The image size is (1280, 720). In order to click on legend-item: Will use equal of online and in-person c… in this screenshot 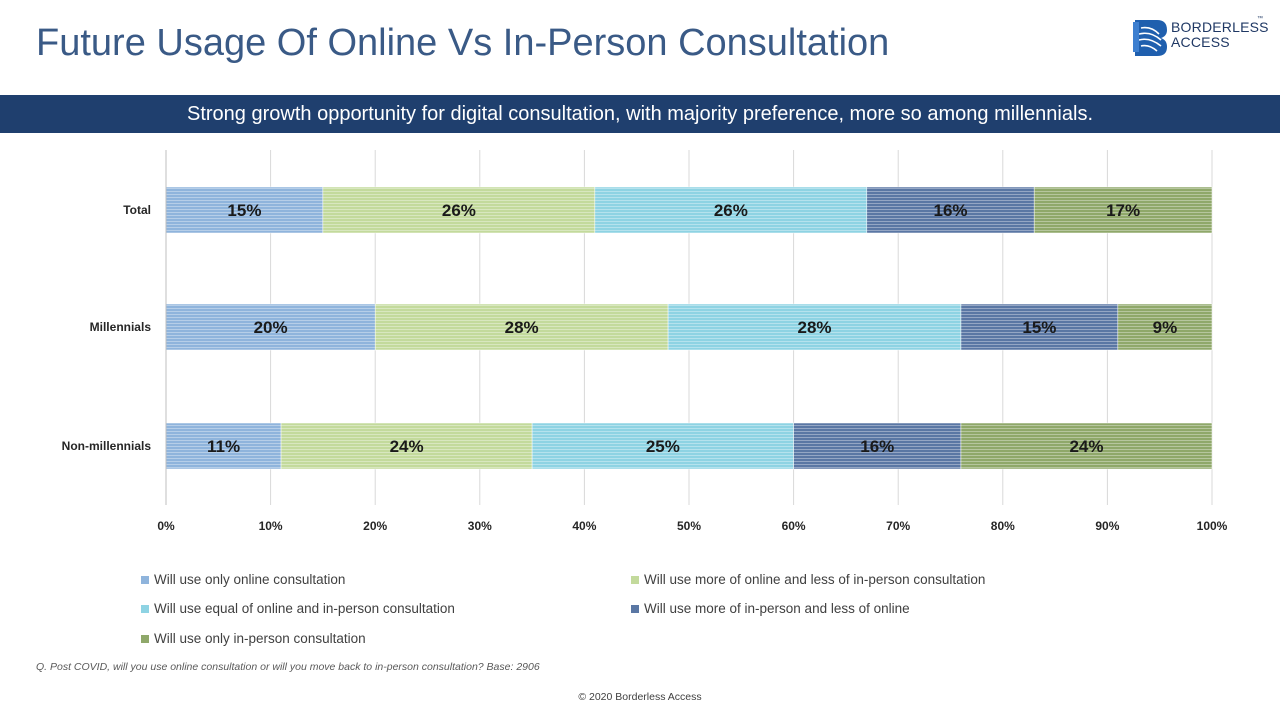, I will do `click(298, 608)`.